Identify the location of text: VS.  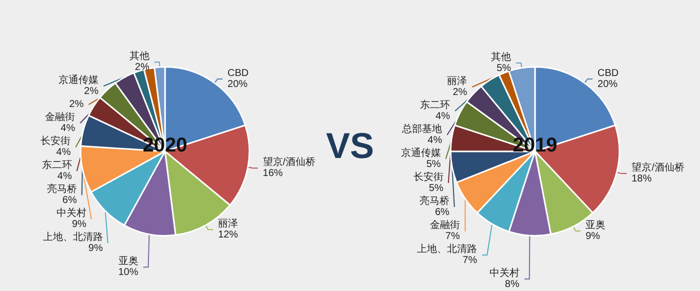
(350, 145).